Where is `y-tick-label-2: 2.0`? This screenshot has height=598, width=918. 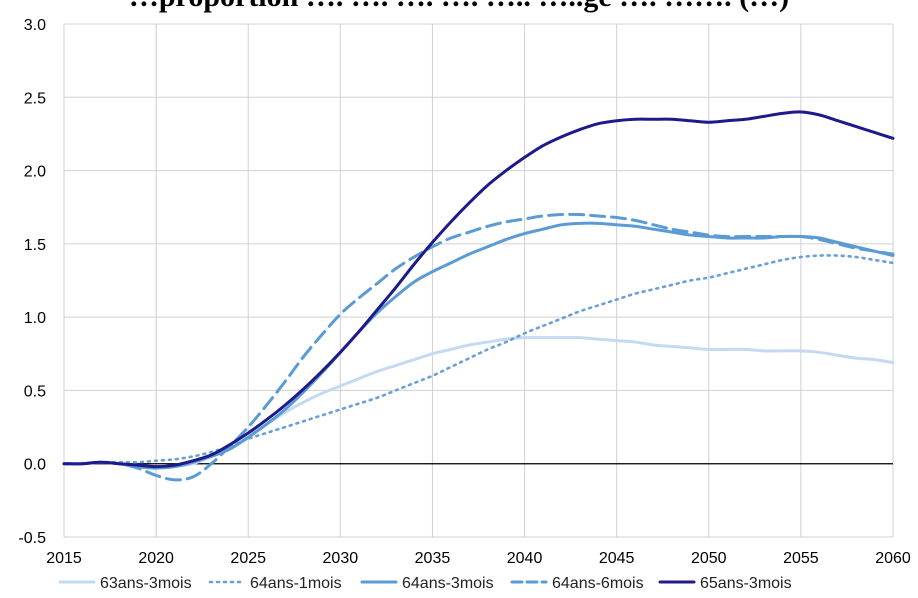 y-tick-label-2: 2.0 is located at coordinates (35, 172).